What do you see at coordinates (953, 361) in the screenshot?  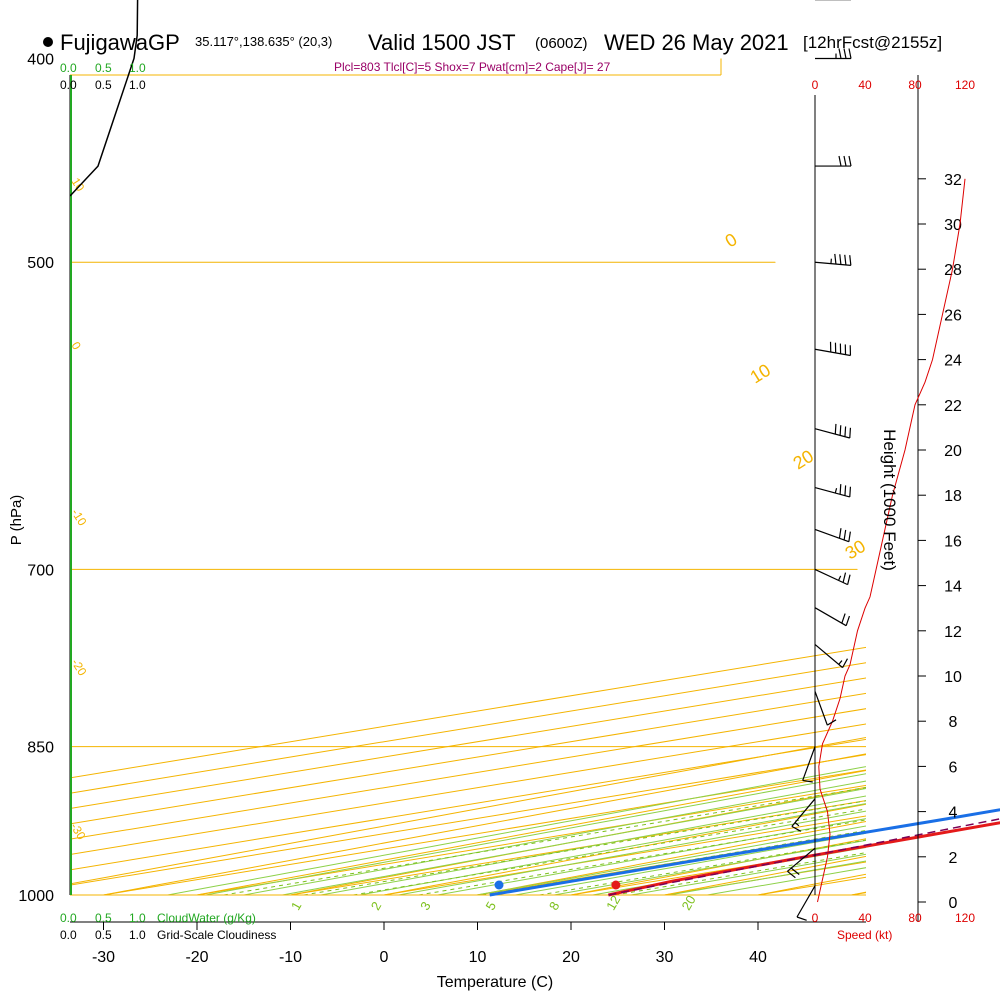 I see `height-tick-label: 24` at bounding box center [953, 361].